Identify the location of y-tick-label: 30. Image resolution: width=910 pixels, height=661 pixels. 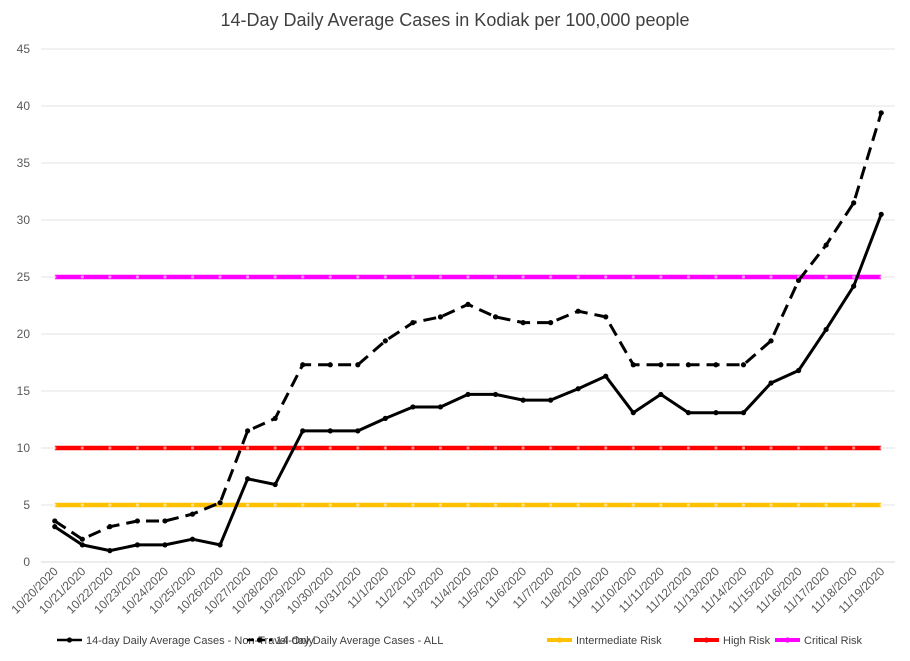
(24, 220).